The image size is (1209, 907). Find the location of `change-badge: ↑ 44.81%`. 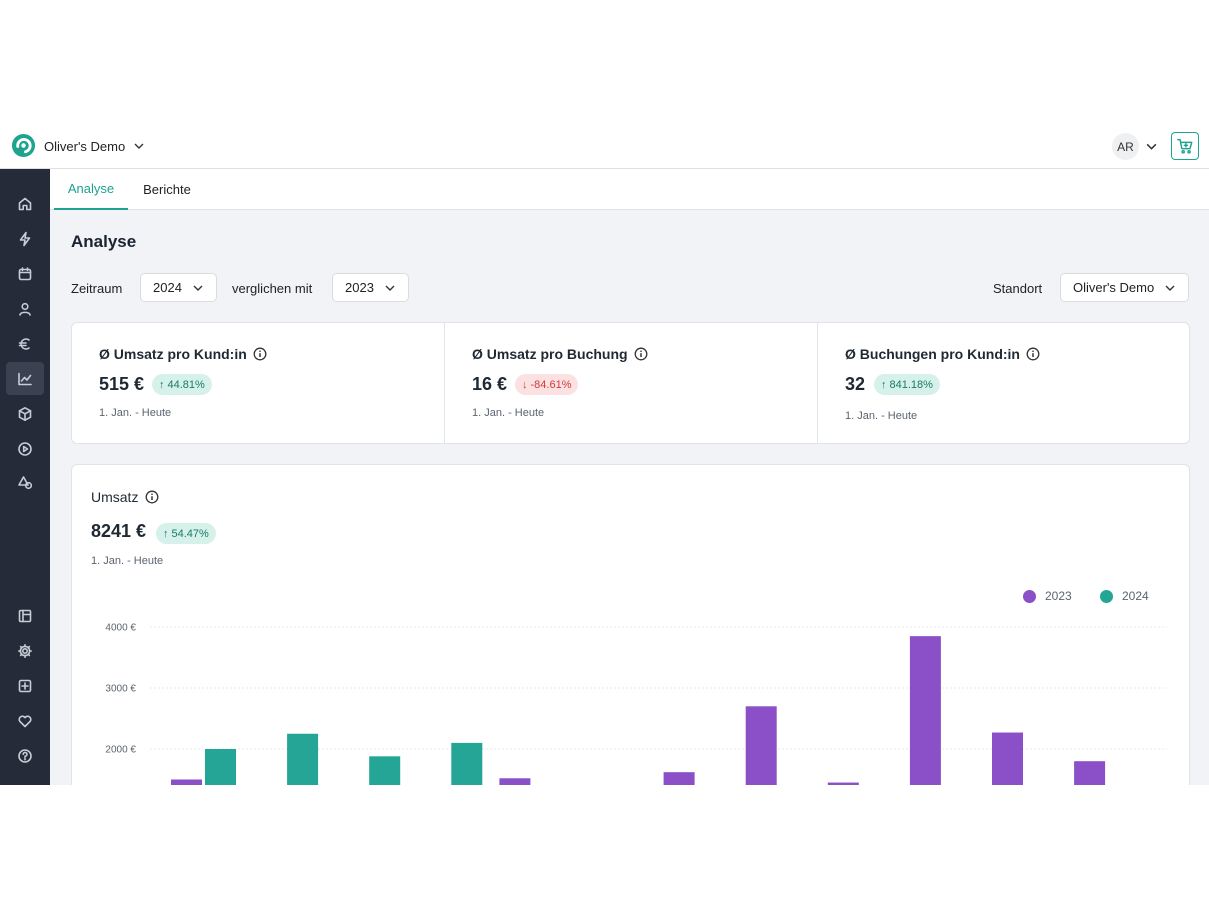

change-badge: ↑ 44.81% is located at coordinates (182, 384).